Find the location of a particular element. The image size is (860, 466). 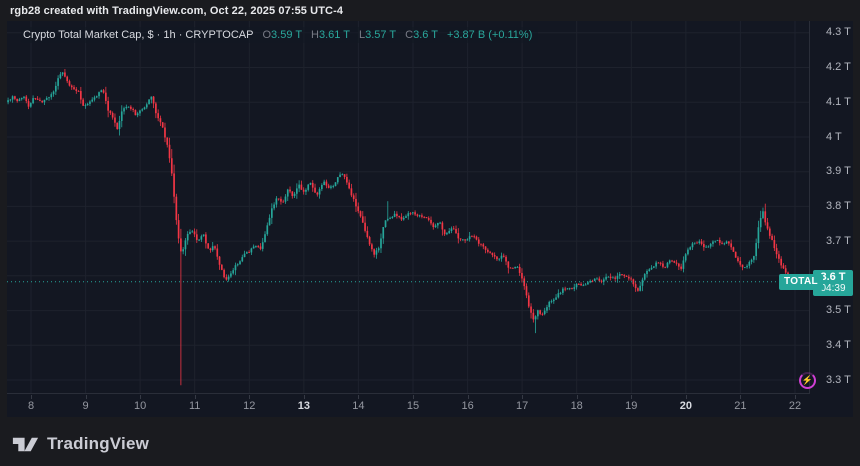

time-axis-label: 16 is located at coordinates (467, 406).